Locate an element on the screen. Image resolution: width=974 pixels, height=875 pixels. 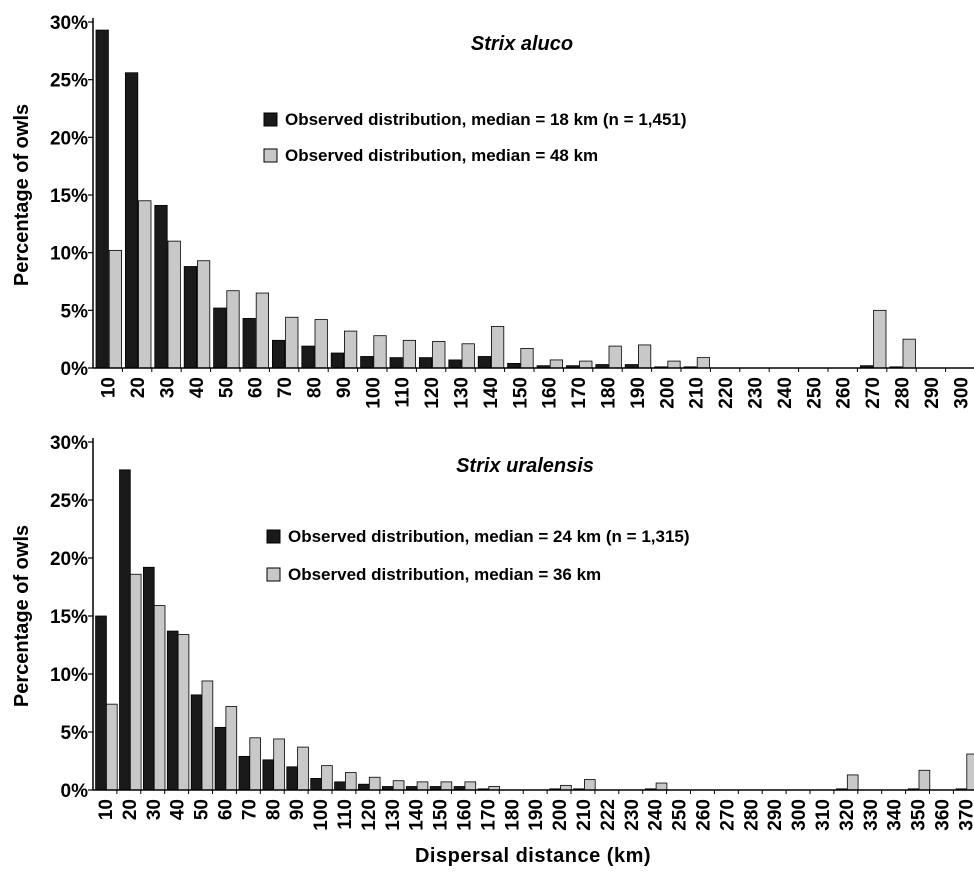
x-tick-label: 130 is located at coordinates (393, 815).